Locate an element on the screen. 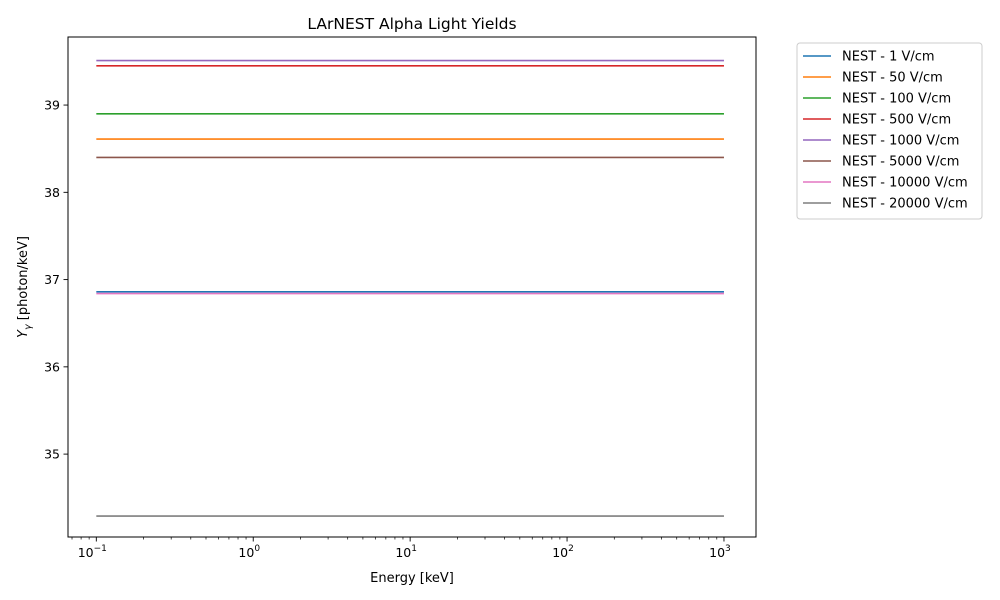 This screenshot has width=1000, height=600. legend-label: NEST - 20000 V/cm is located at coordinates (905, 204).